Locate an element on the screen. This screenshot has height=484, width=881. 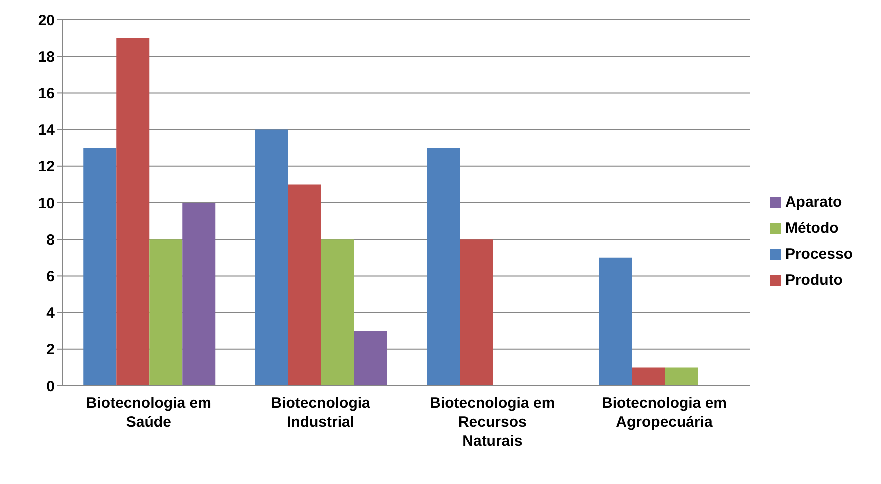
x-tick-label: Biotecnologia em Agropecuária is located at coordinates (665, 413).